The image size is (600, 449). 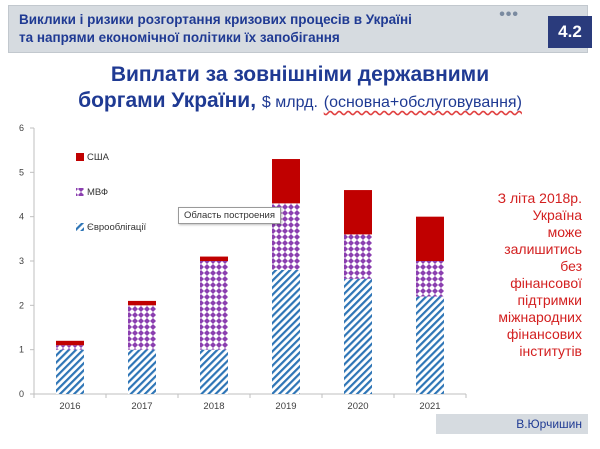 I want to click on slide-title-unit: $ млрд., so click(x=289, y=102).